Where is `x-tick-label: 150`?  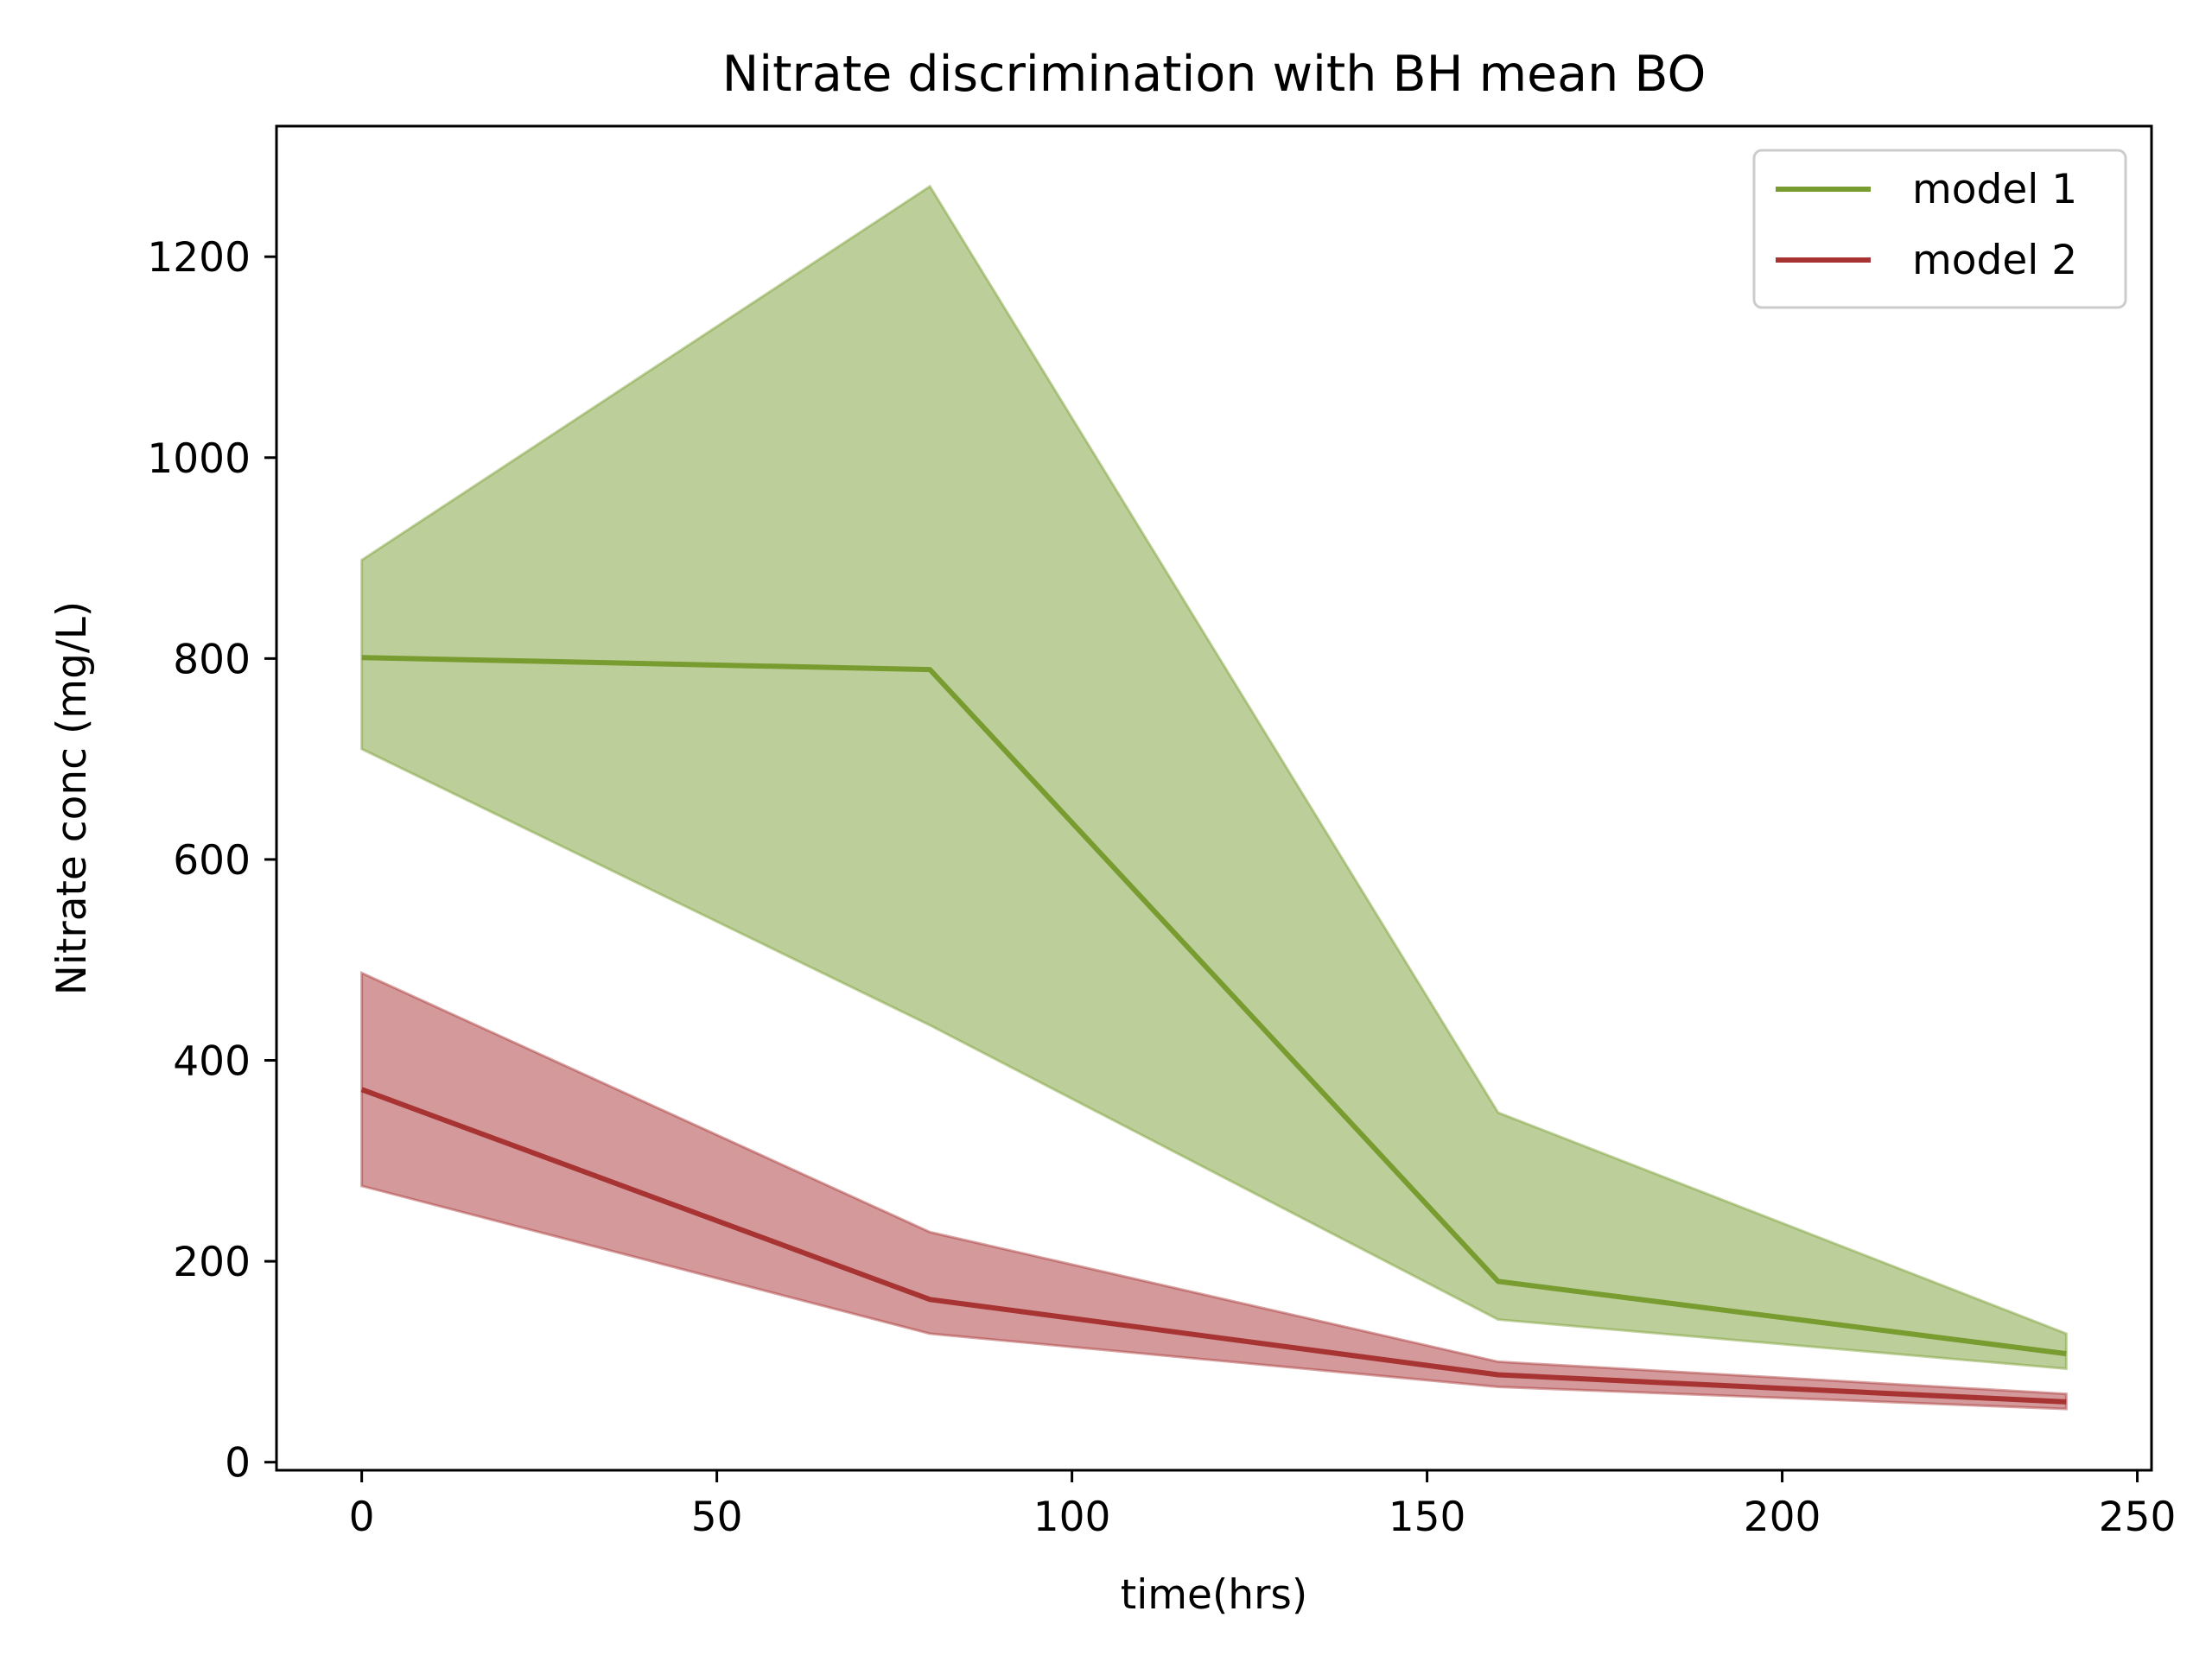
x-tick-label: 150 is located at coordinates (1427, 1517).